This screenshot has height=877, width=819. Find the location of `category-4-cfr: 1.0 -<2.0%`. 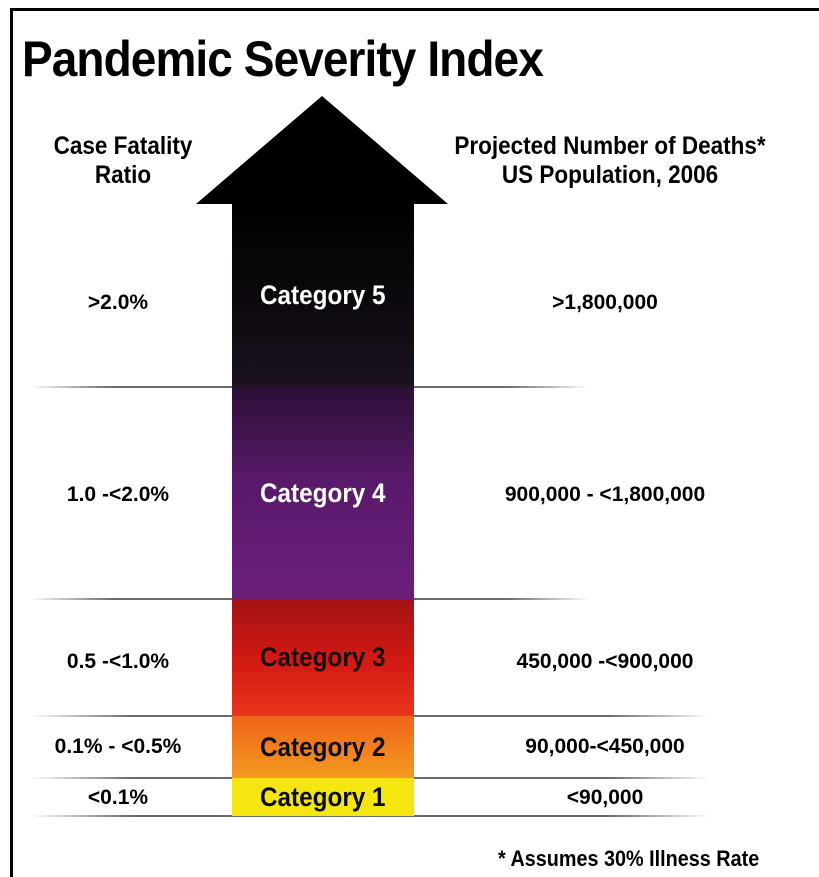

category-4-cfr: 1.0 -<2.0% is located at coordinates (118, 494).